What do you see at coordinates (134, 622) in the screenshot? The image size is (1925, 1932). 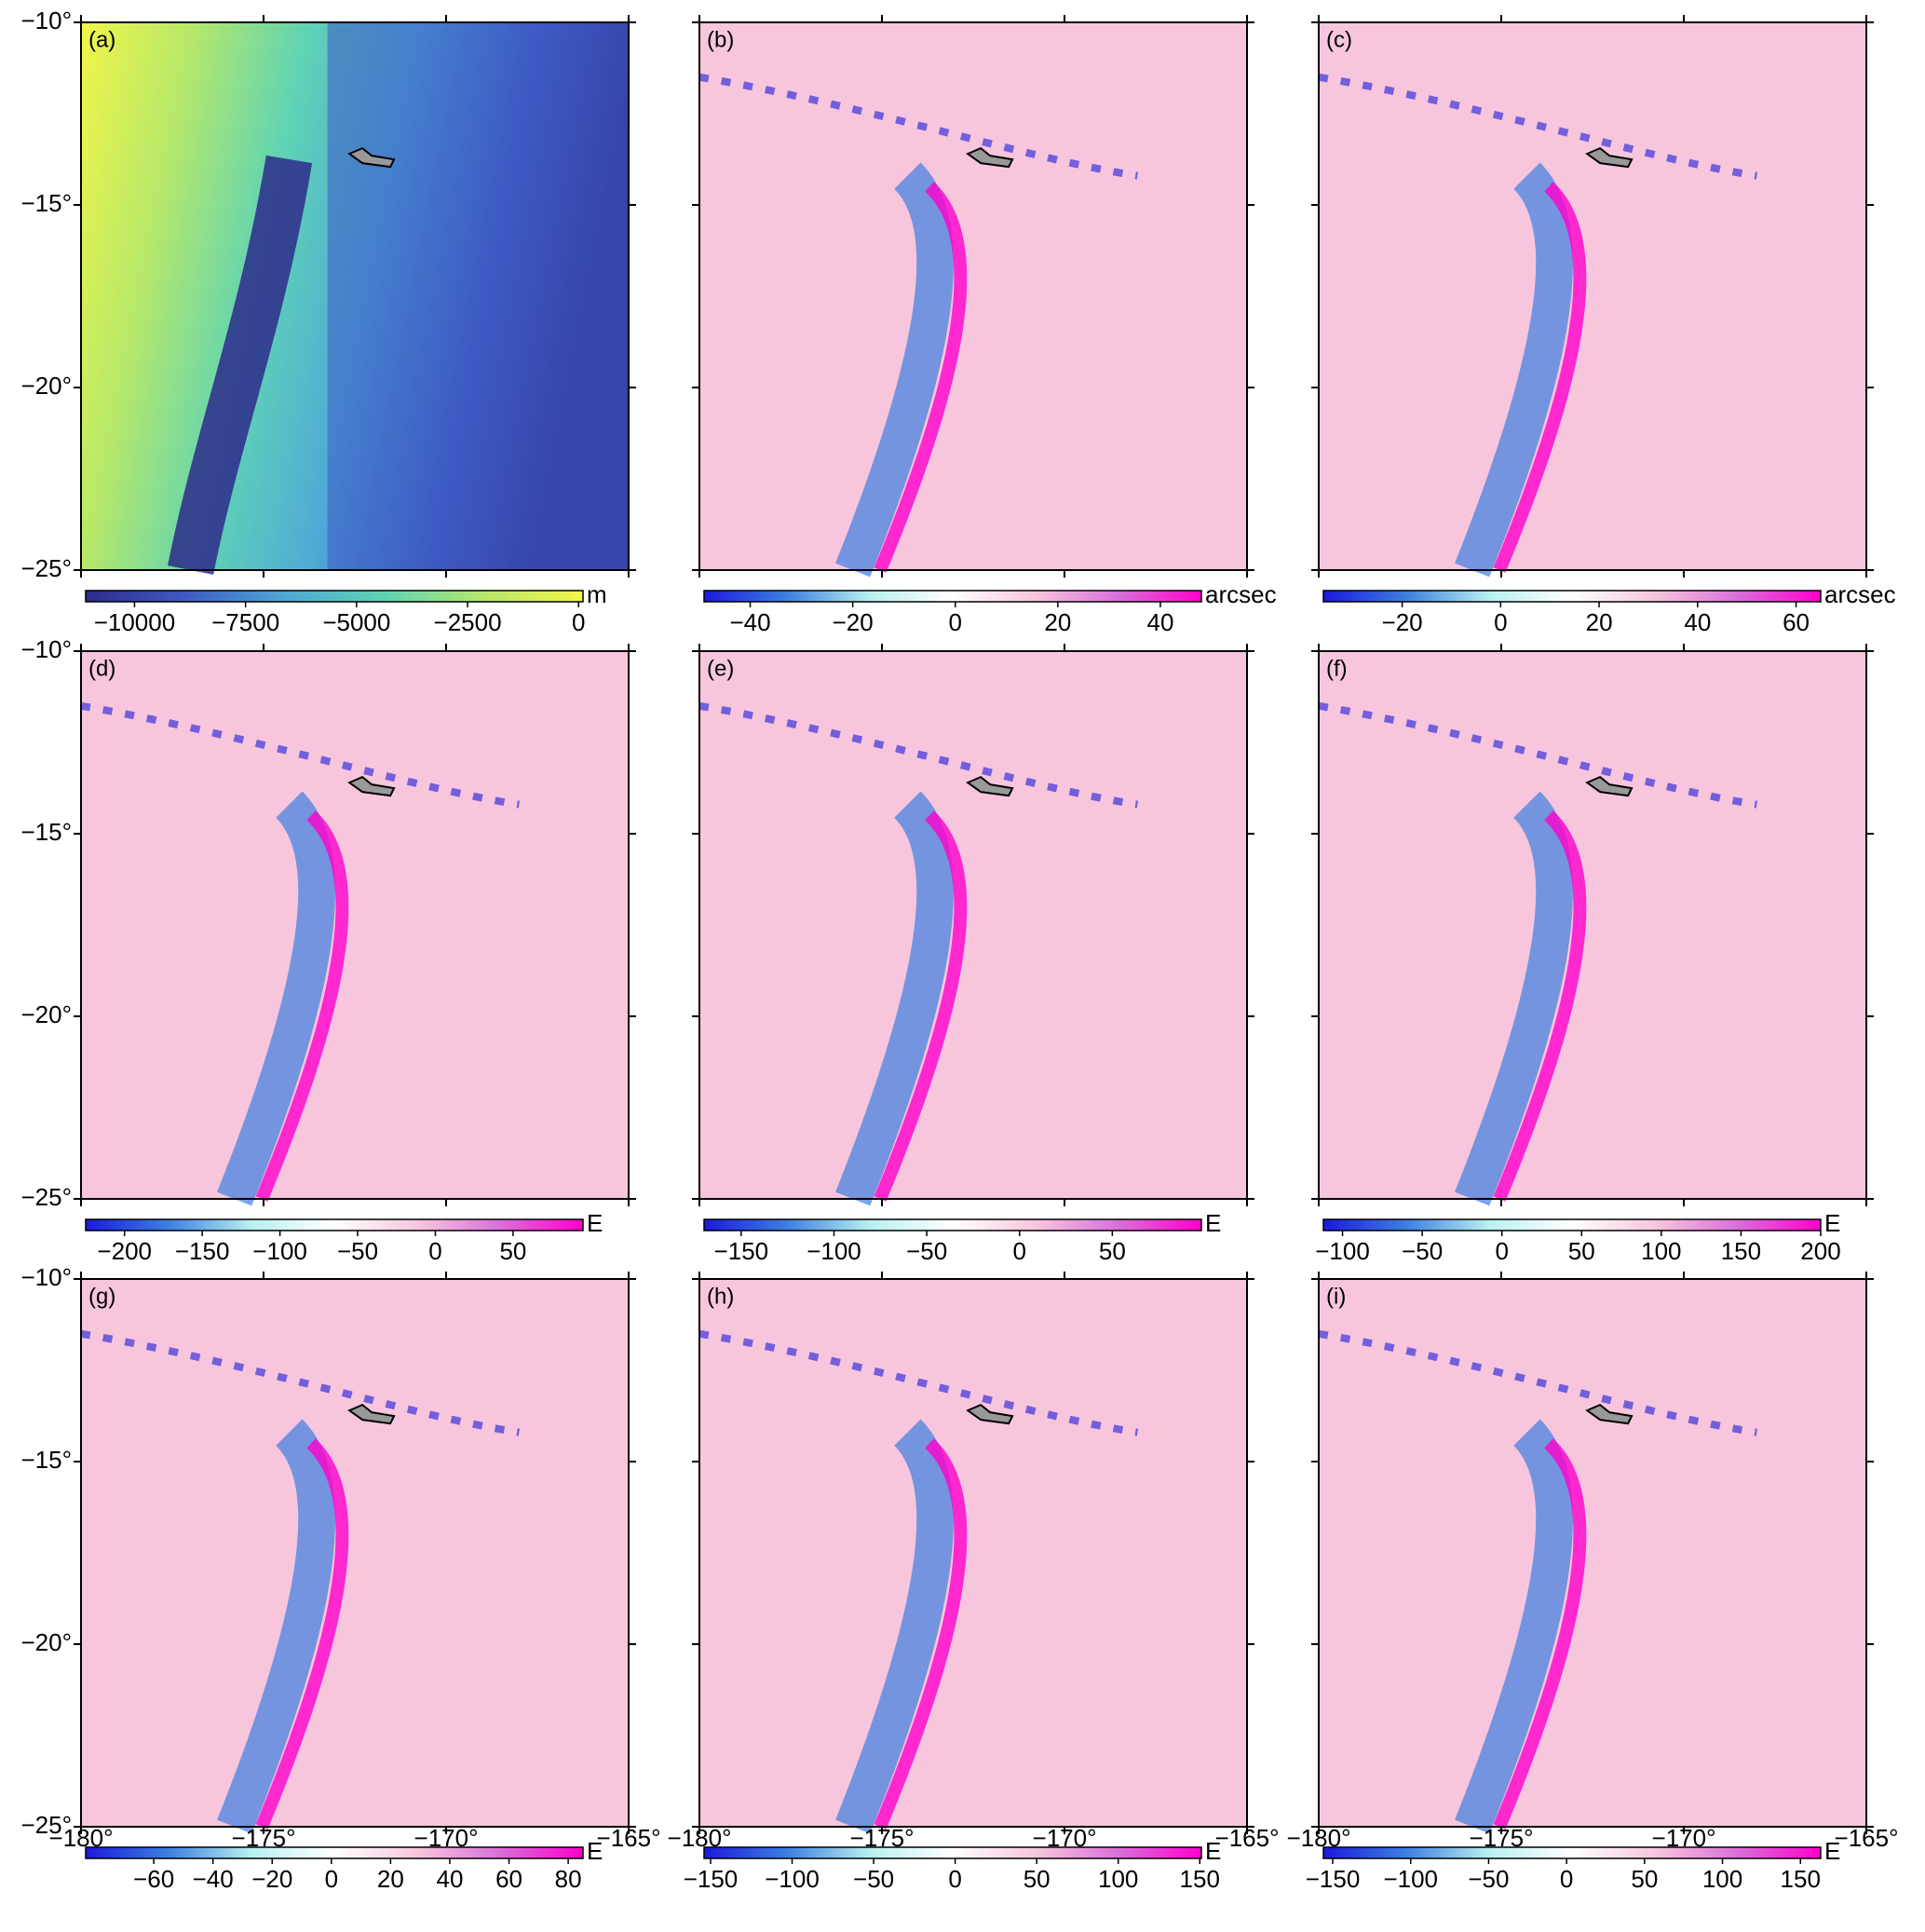 I see `colorbar-tick-label: −10000` at bounding box center [134, 622].